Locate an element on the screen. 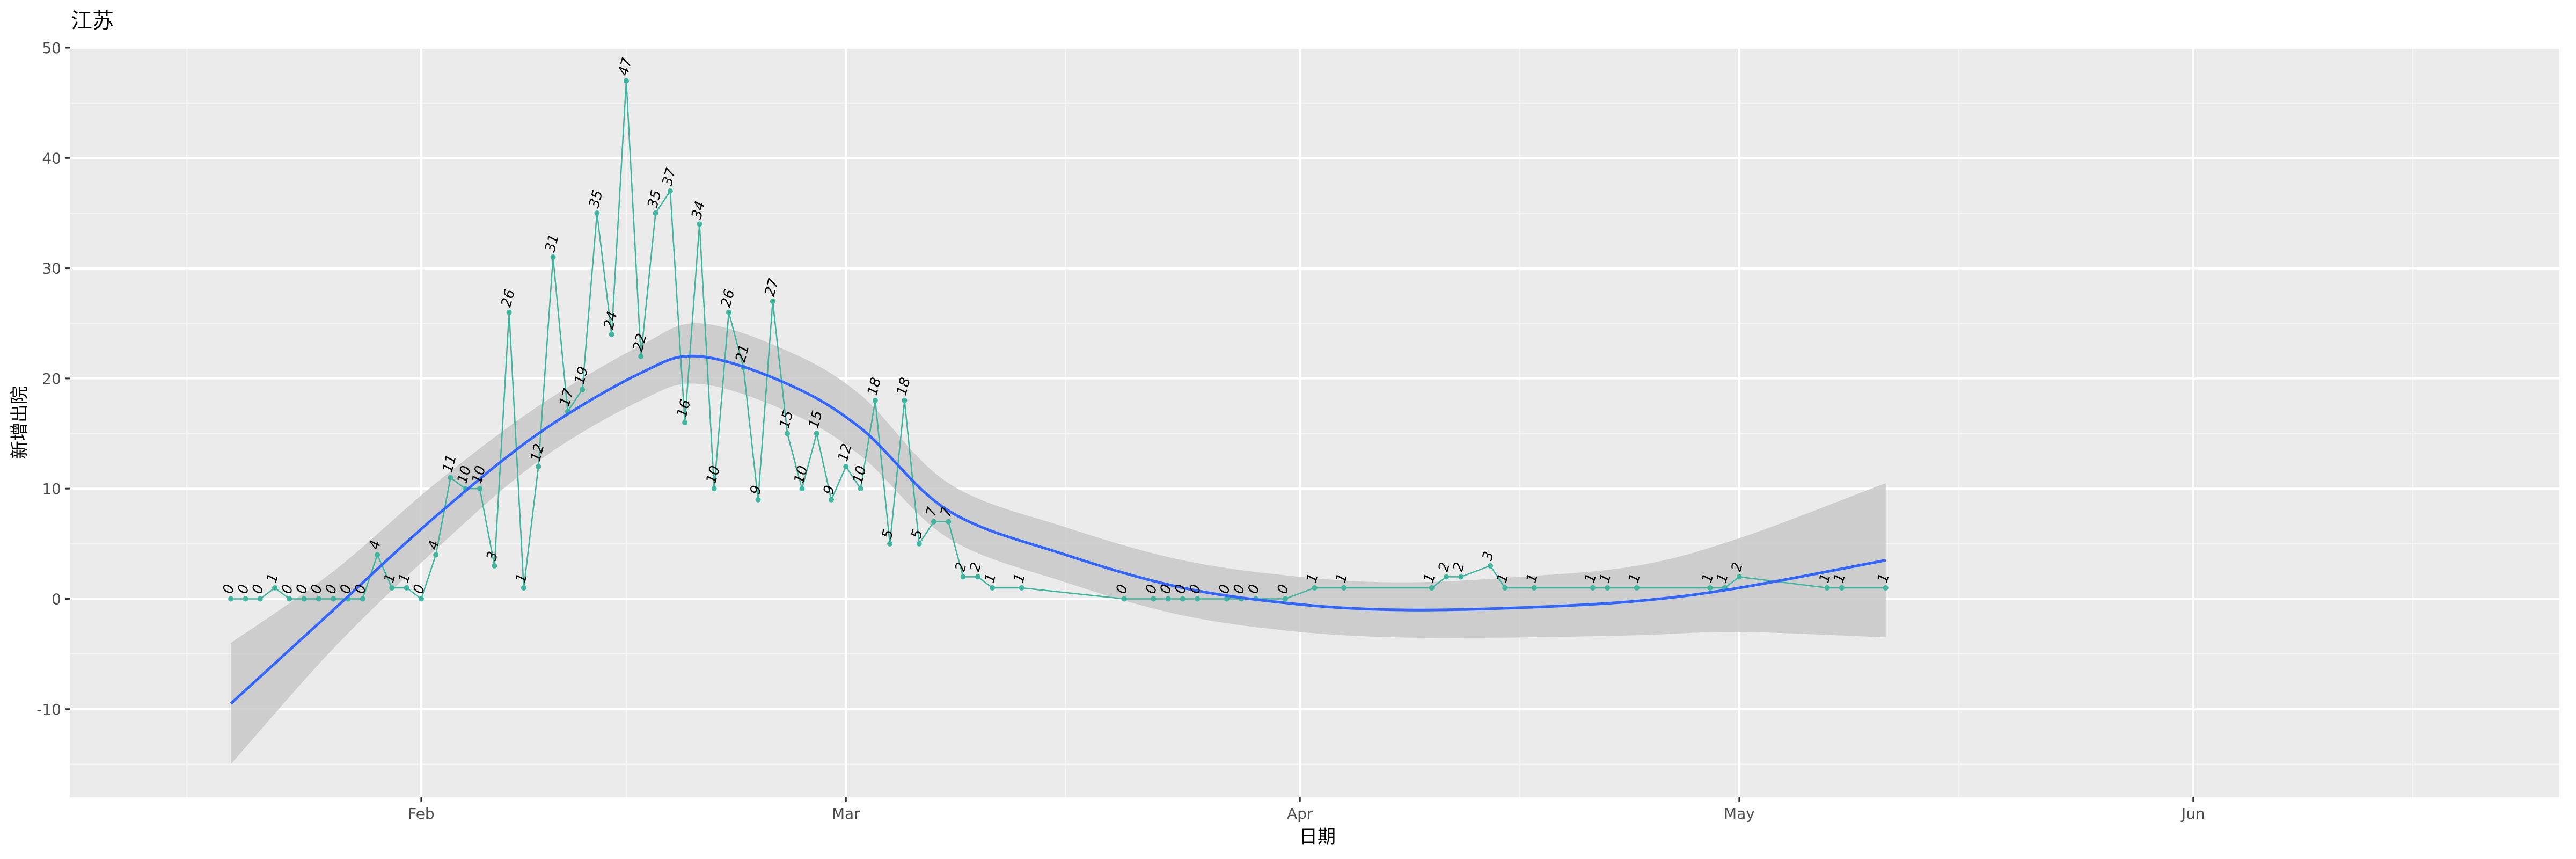 The image size is (2576, 859). x-tick-label: Mar is located at coordinates (846, 813).